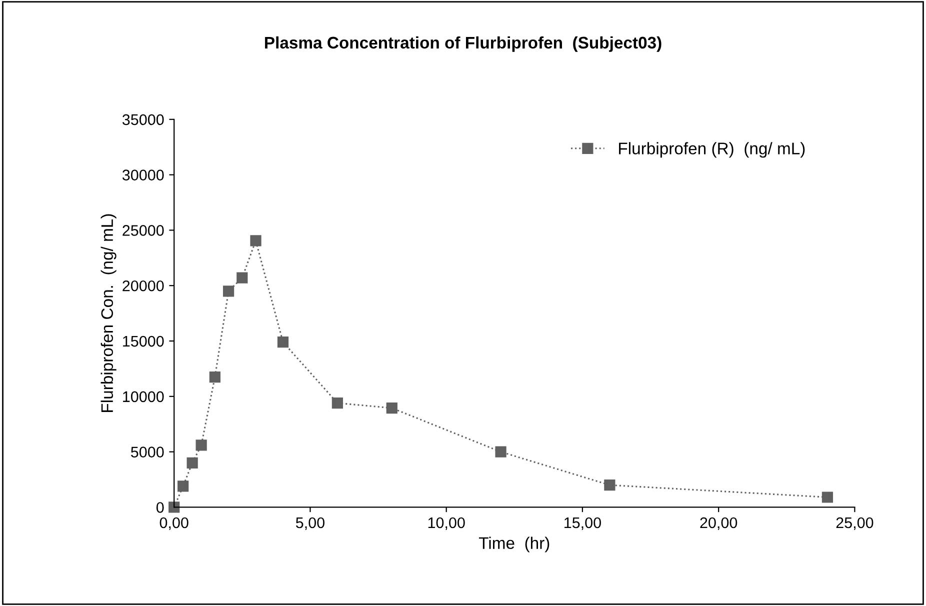  What do you see at coordinates (143, 230) in the screenshot?
I see `y-tick-label: 25000` at bounding box center [143, 230].